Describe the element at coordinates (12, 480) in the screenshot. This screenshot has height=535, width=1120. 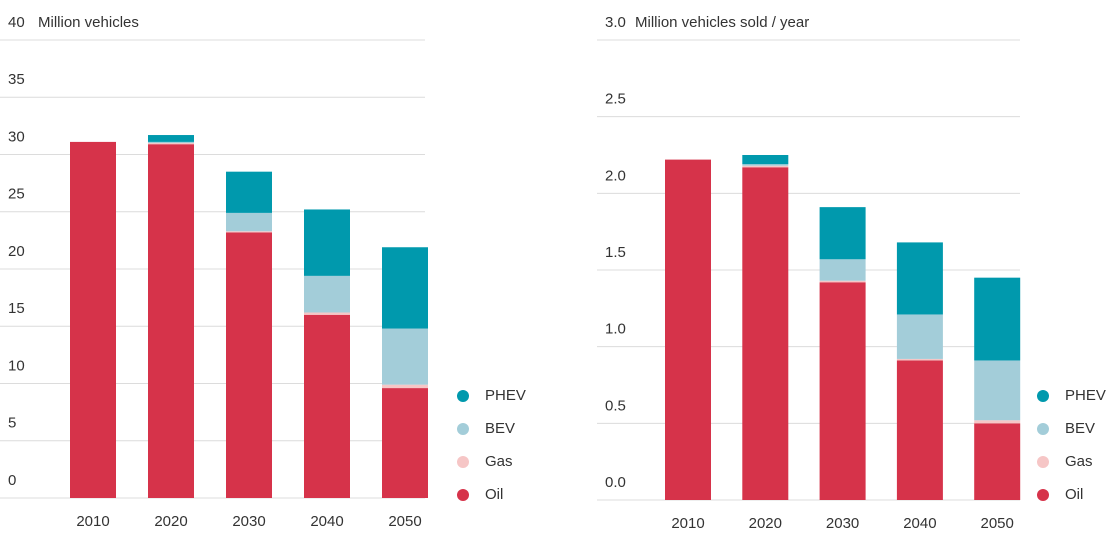
I see `y-tick-label: 0` at that location.